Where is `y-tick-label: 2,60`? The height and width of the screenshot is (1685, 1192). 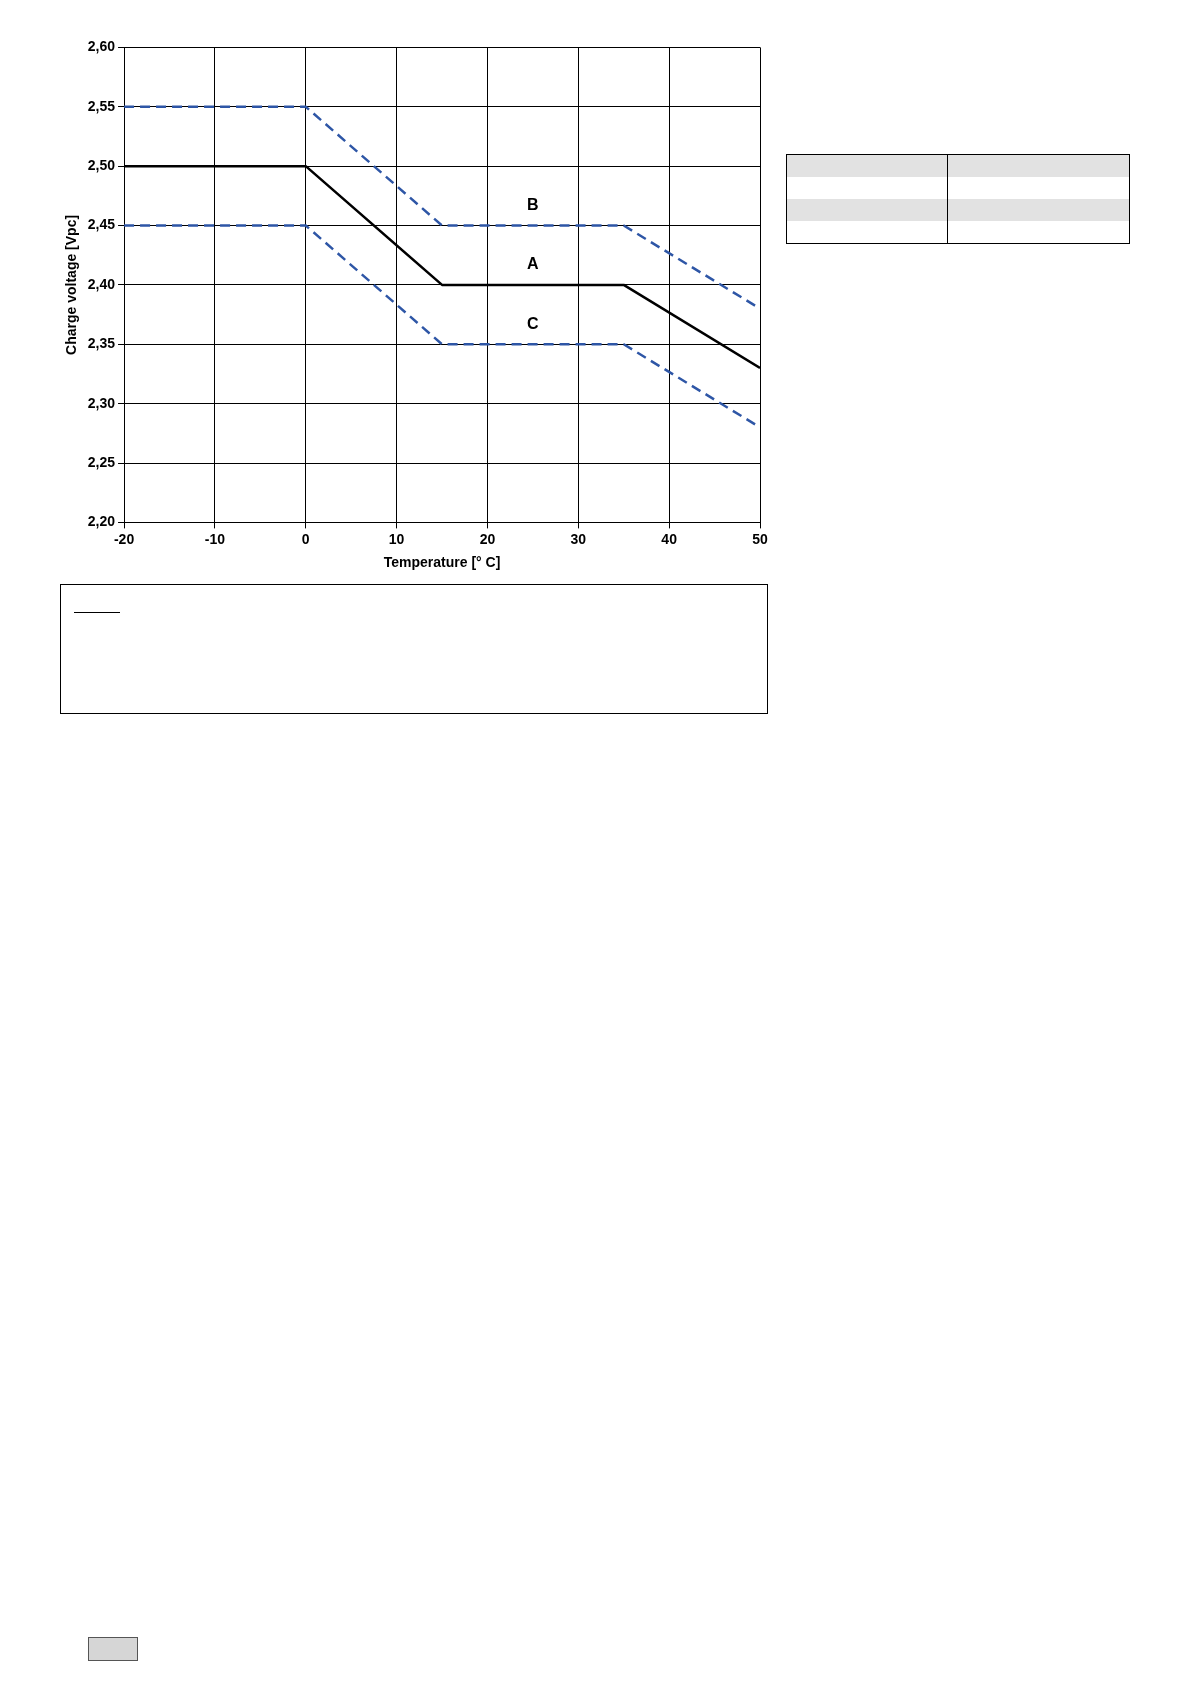 y-tick-label: 2,60 is located at coordinates (101, 46).